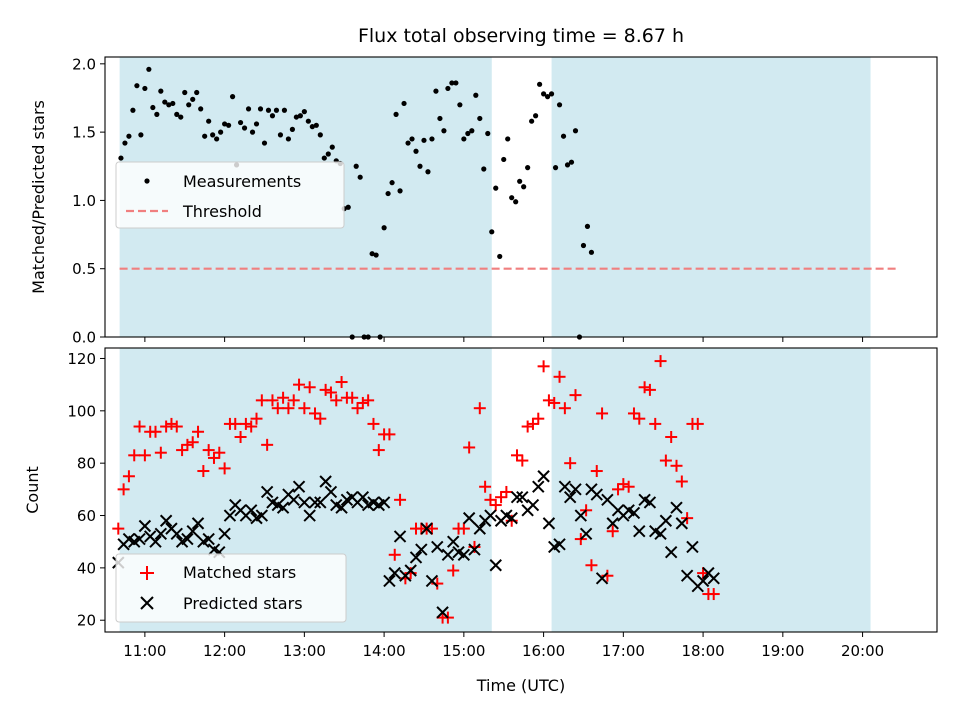 This screenshot has height=720, width=960. I want to click on count-y-axis-label: Count, so click(32, 490).